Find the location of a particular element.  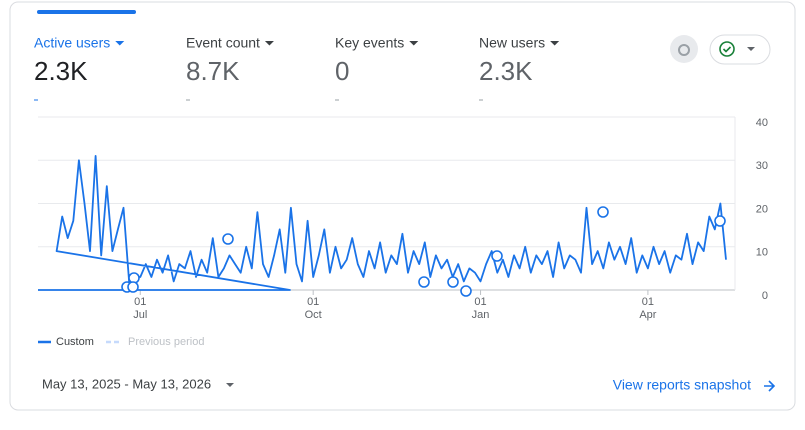

metric-label: Event count is located at coordinates (223, 43).